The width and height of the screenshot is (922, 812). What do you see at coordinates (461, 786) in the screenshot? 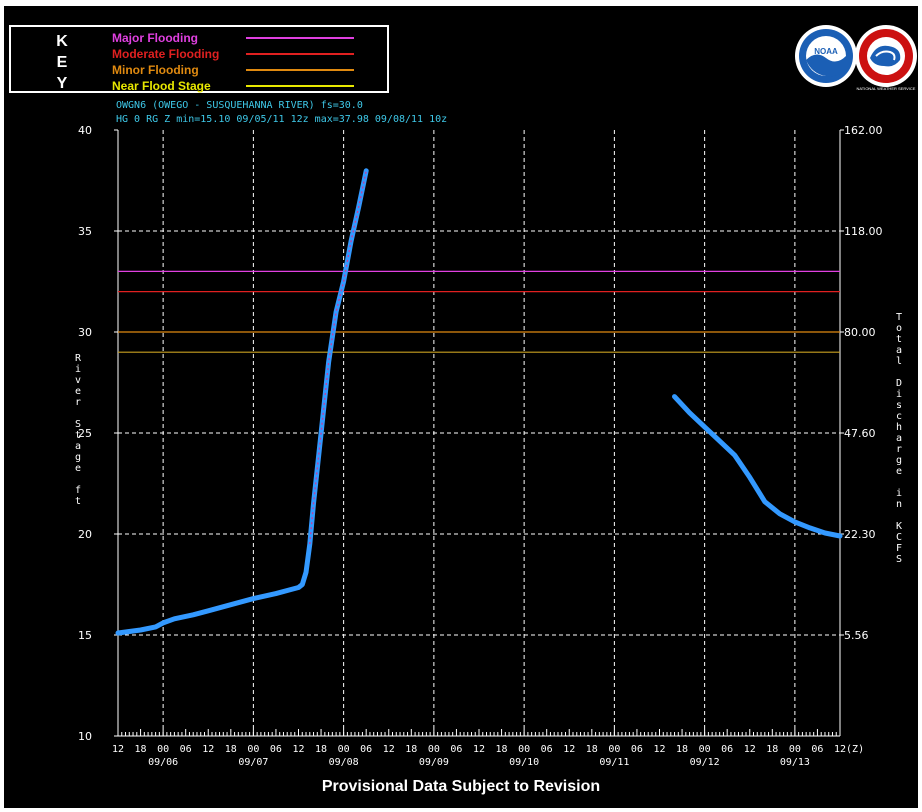
I see `provisional-data-footer: Provisional Data Subject to Revision` at bounding box center [461, 786].